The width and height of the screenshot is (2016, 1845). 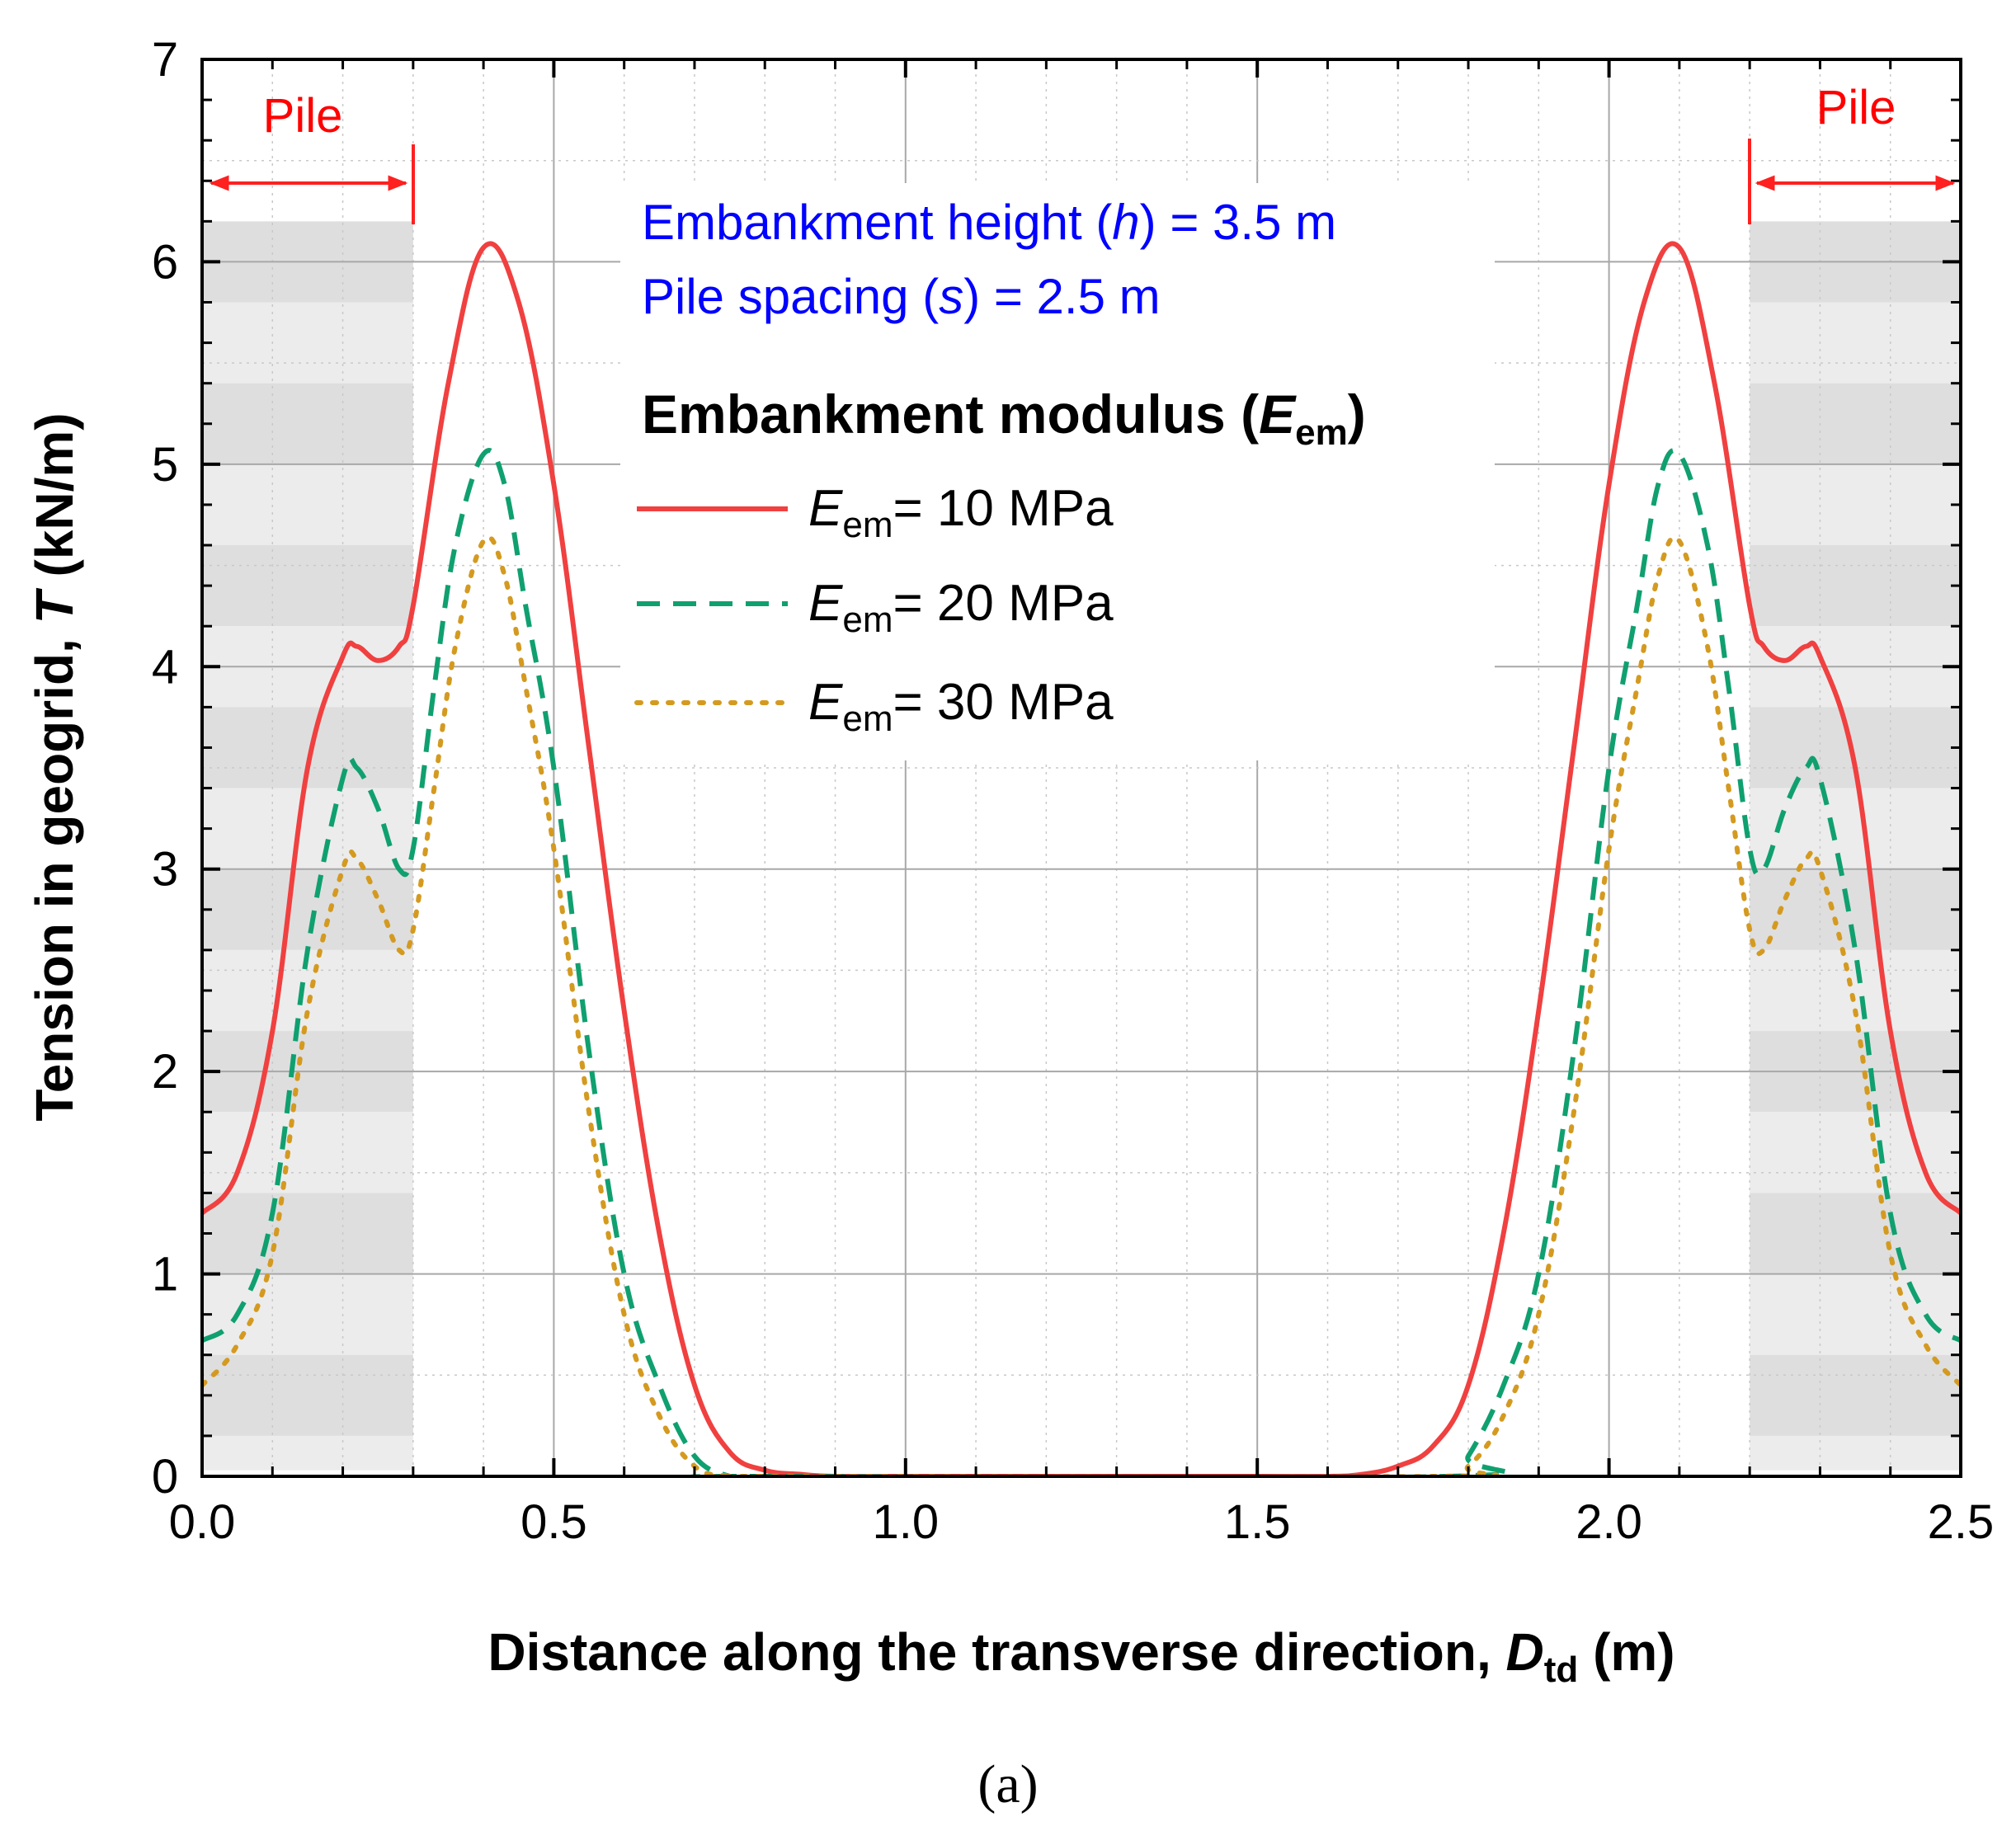 What do you see at coordinates (1852, 153) in the screenshot?
I see `pile-annotation-right: Pile` at bounding box center [1852, 153].